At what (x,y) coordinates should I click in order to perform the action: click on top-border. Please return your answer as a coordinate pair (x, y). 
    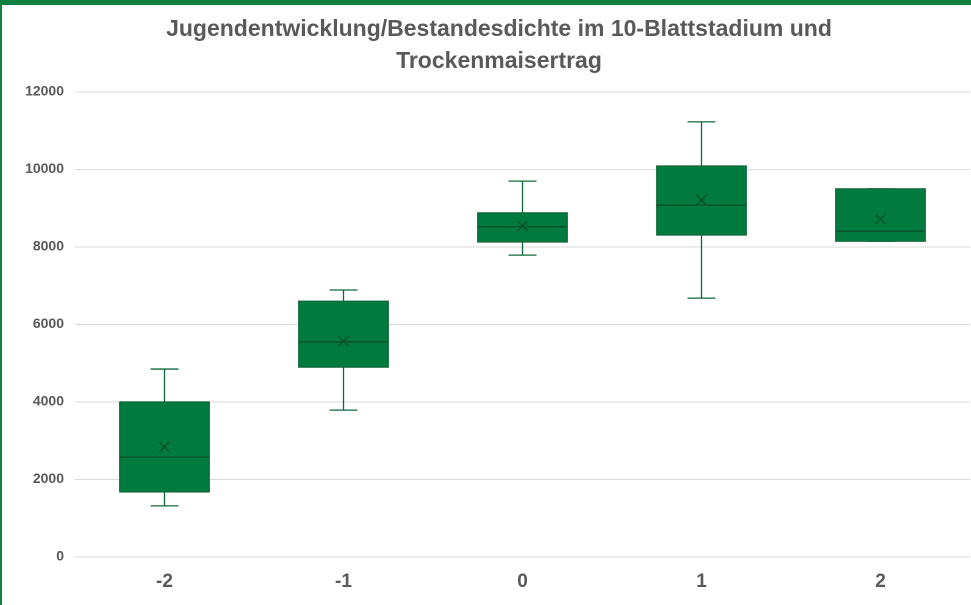
    Looking at the image, I should click on (485, 2).